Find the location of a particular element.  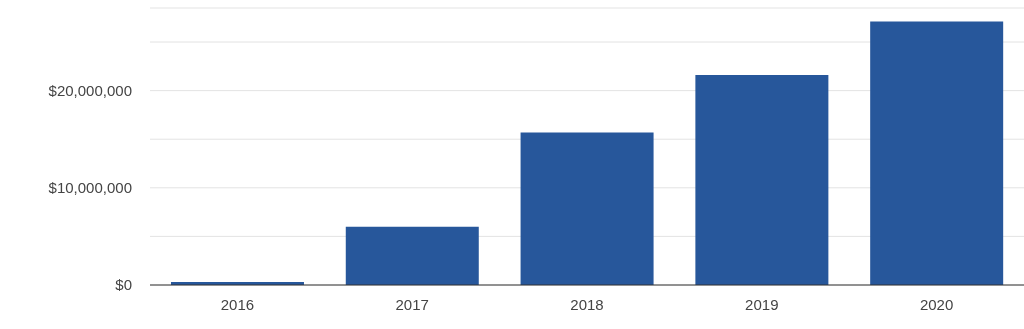

x-tick-label: 2016 is located at coordinates (237, 304).